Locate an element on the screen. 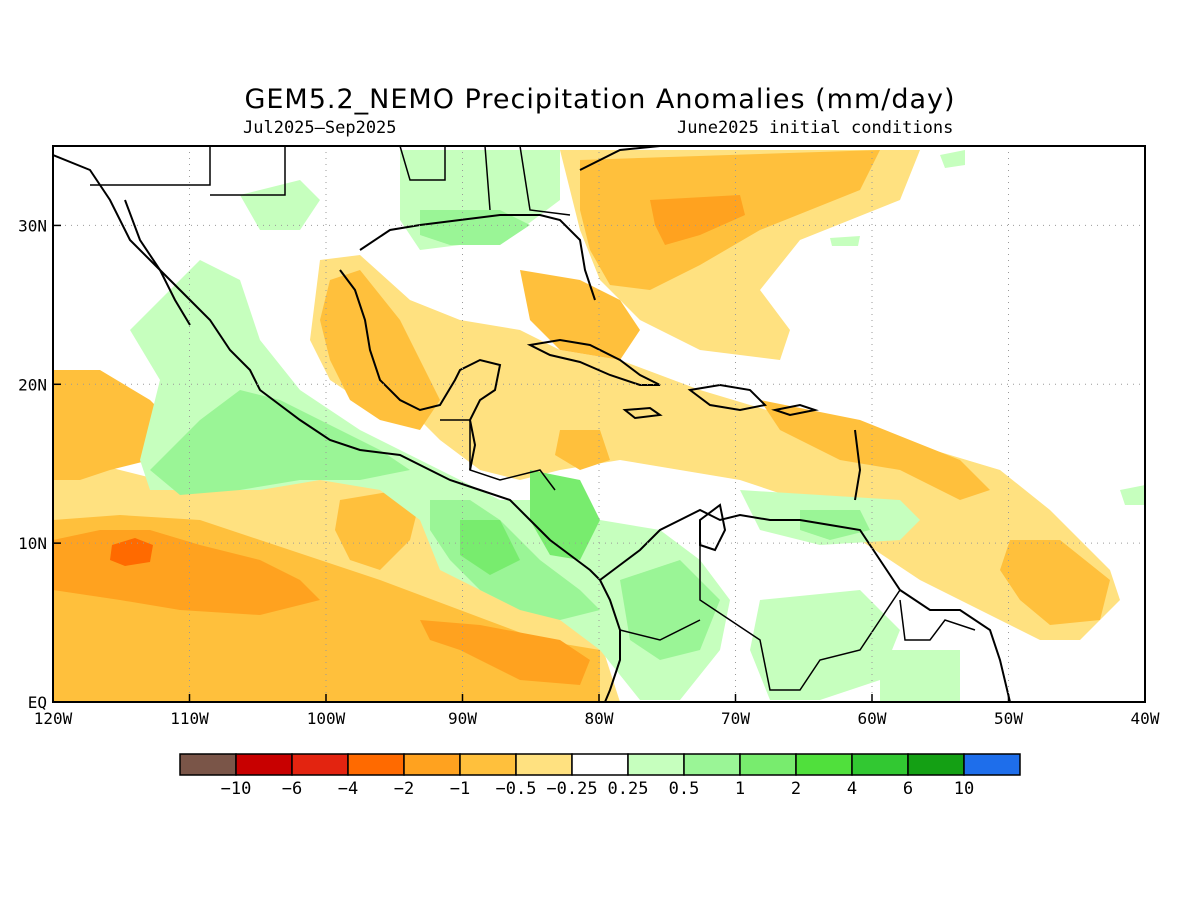  initial-conditions-subtitle: June2025 initial conditions is located at coordinates (815, 128).